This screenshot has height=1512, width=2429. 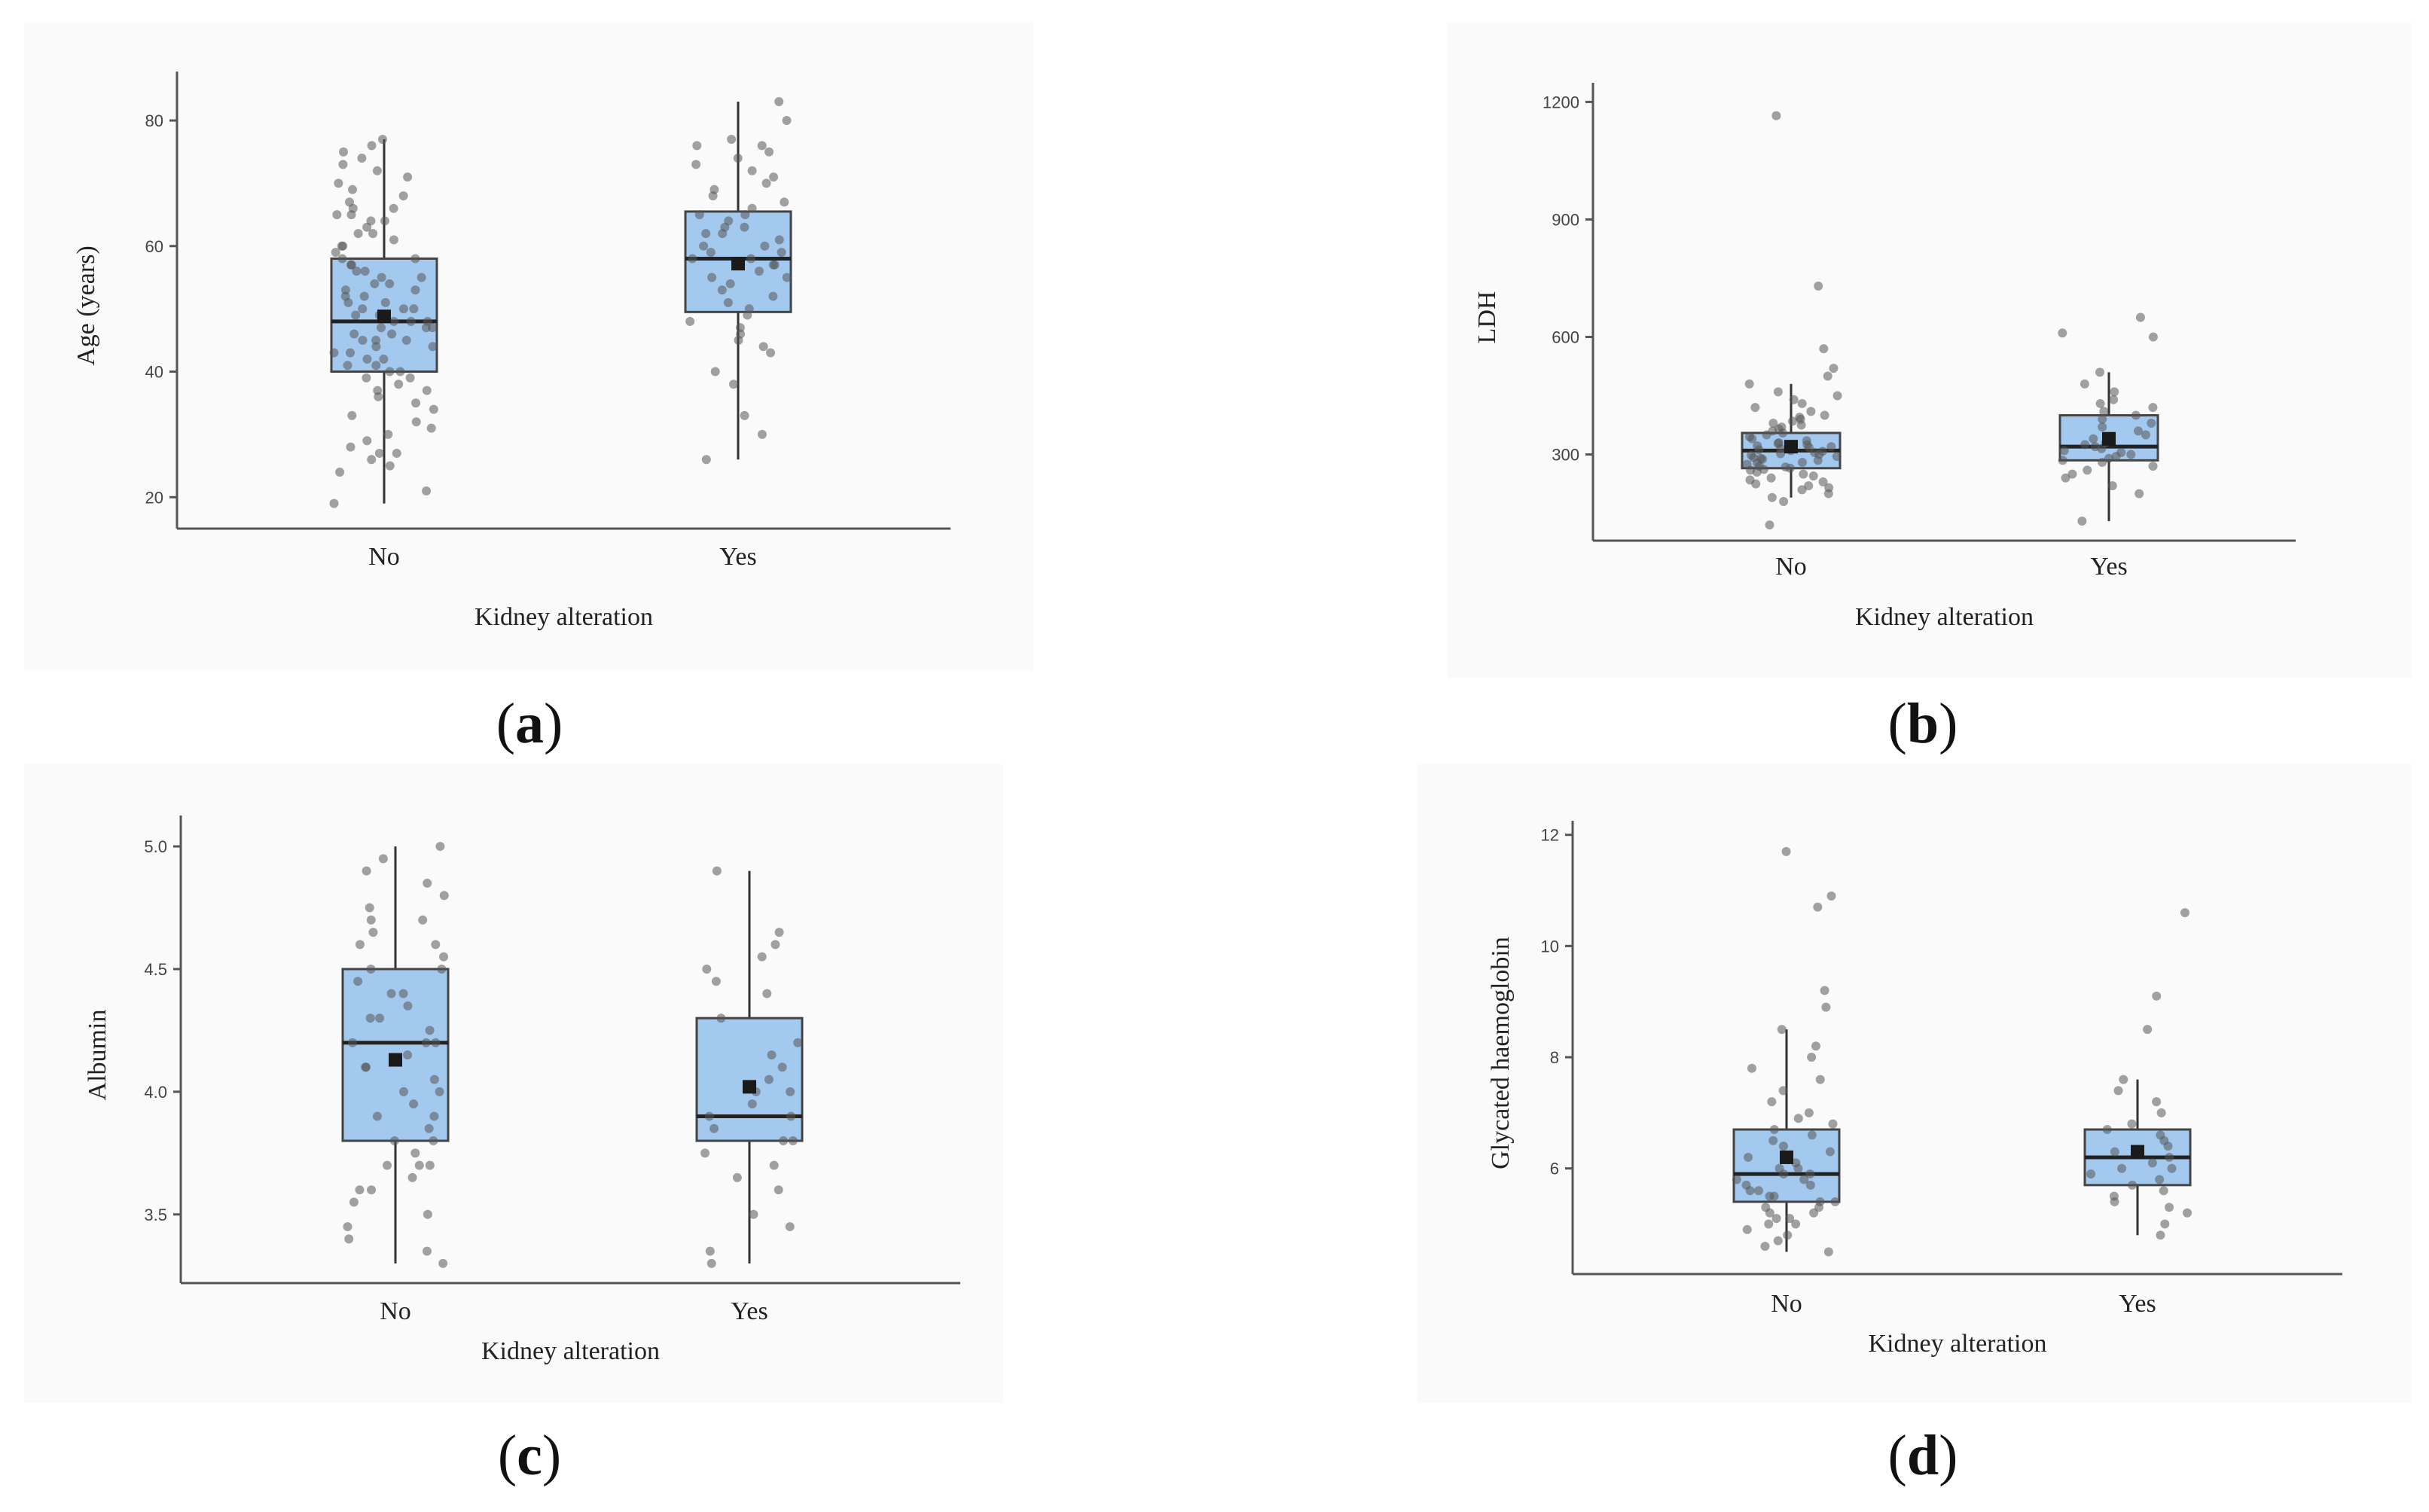 I want to click on chart-a-y-tick-label-0: 20, so click(x=154, y=497).